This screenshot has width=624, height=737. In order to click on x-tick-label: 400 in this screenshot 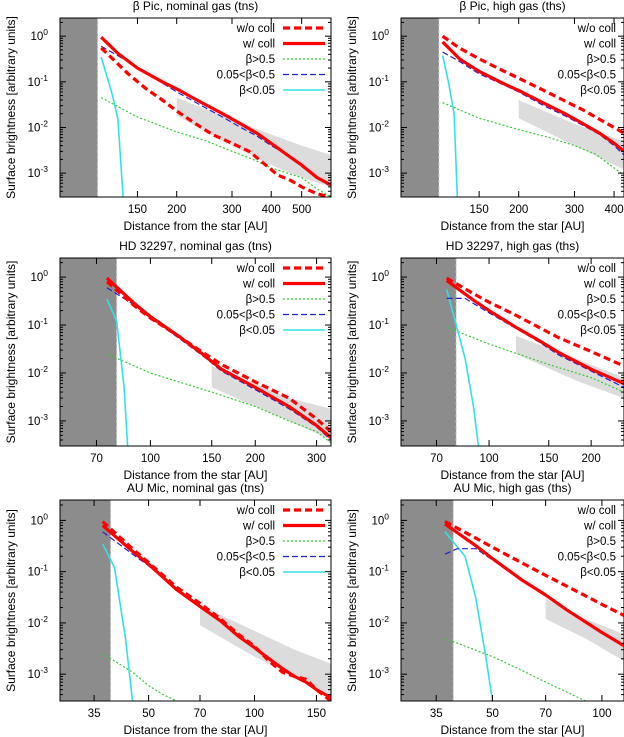, I will do `click(613, 210)`.